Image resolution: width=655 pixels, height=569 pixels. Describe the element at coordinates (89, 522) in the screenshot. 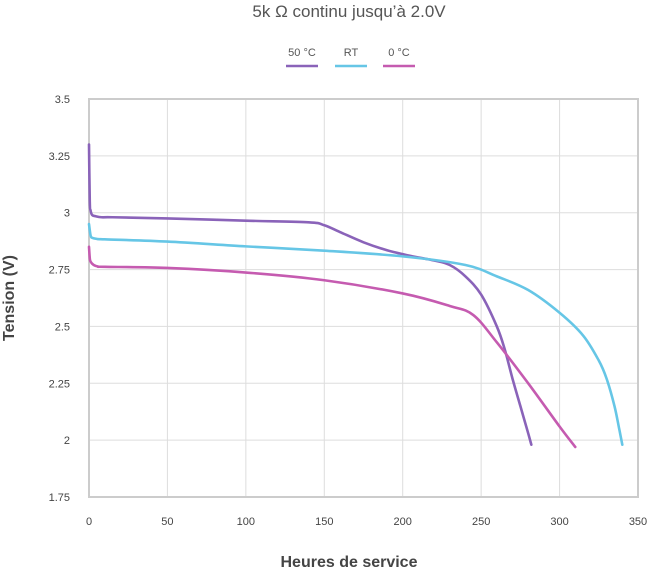

I see `x-tick-label-0: 0` at that location.